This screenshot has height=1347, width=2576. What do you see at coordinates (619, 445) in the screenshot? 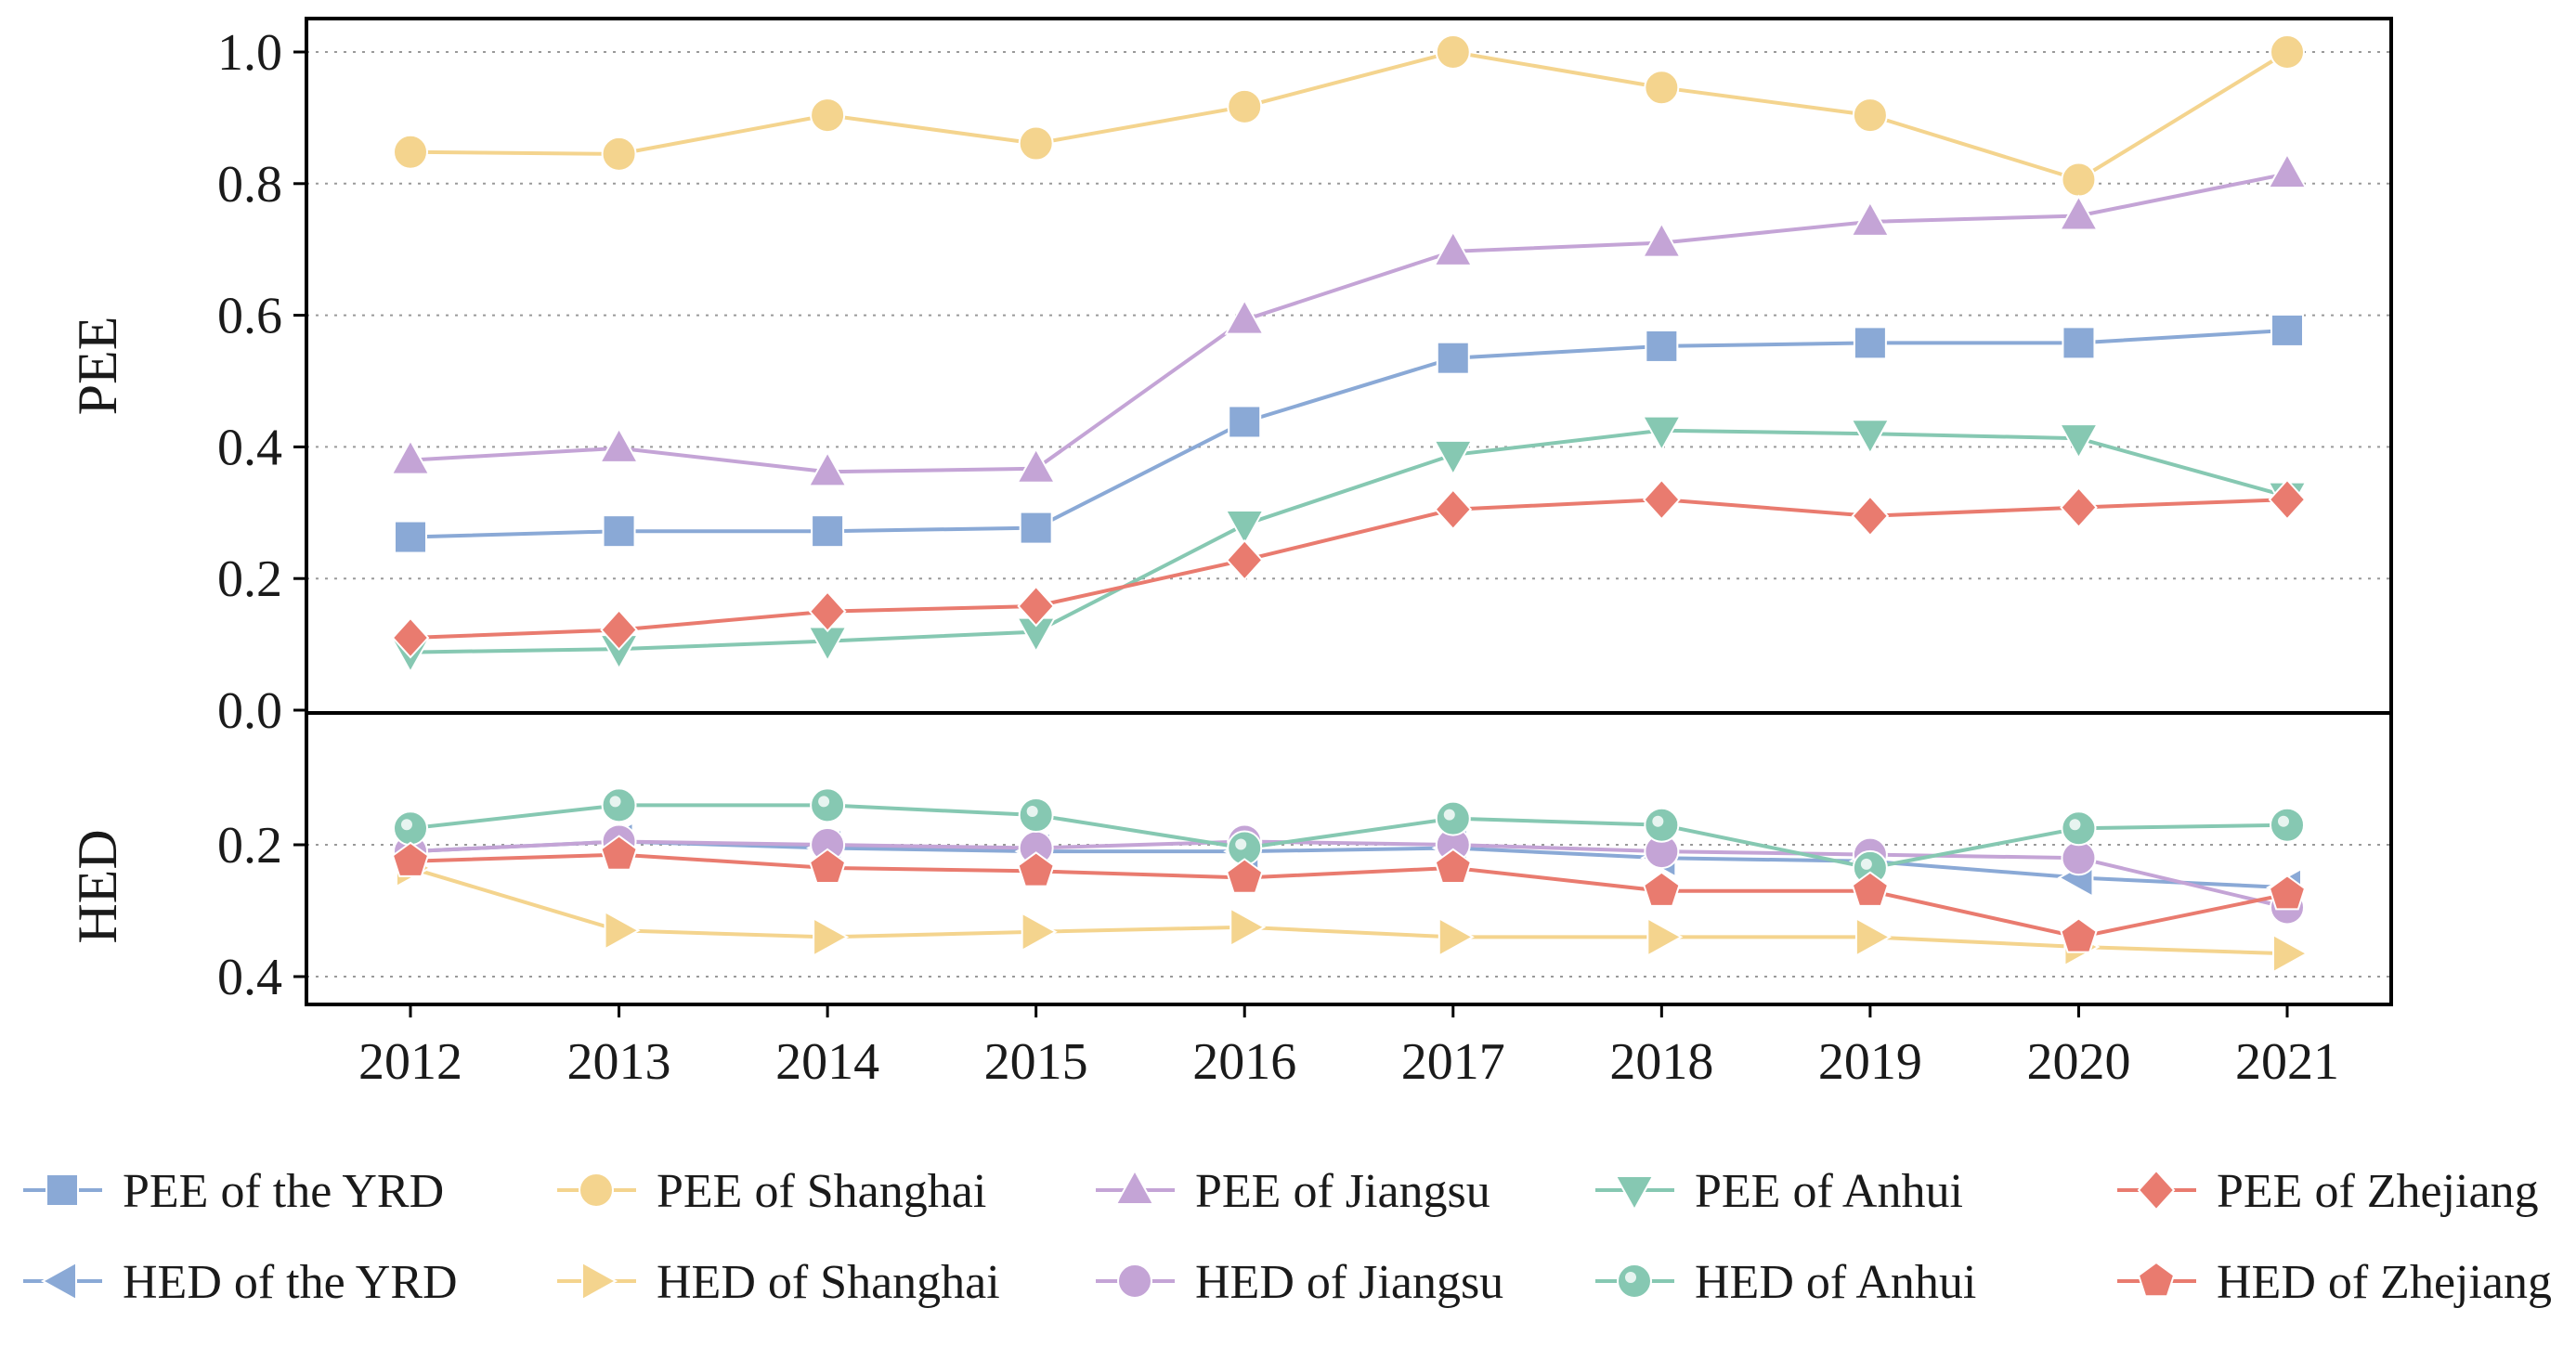
I see `pee-point-2-2013` at bounding box center [619, 445].